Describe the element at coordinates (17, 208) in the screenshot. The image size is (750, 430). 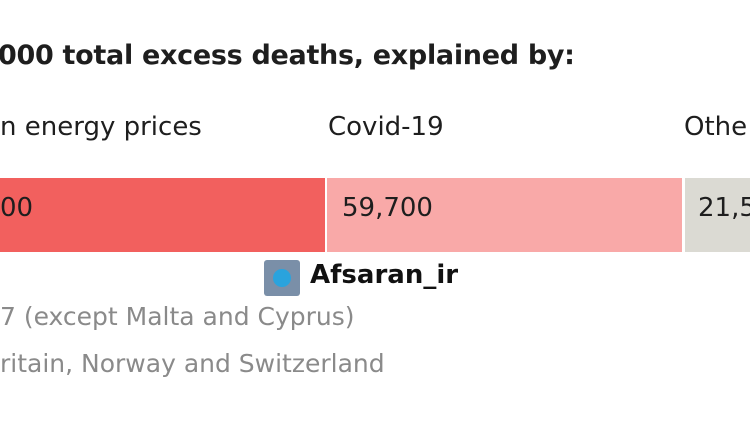
I see `segment-value: 00` at that location.